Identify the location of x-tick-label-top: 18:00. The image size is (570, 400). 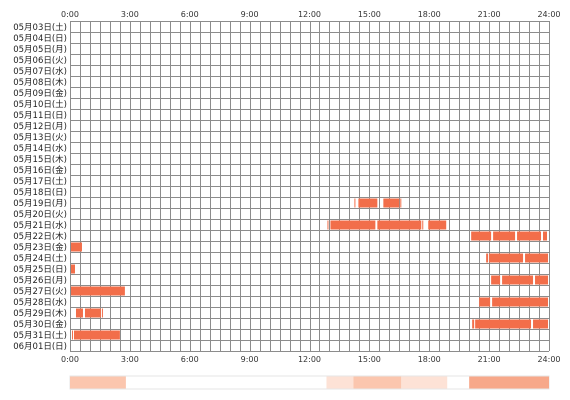
(429, 14).